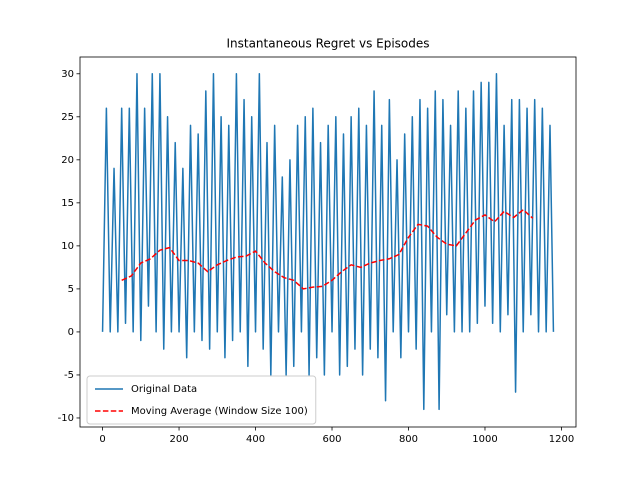 Image resolution: width=640 pixels, height=484 pixels. Describe the element at coordinates (408, 439) in the screenshot. I see `x-tick-label: 800` at that location.